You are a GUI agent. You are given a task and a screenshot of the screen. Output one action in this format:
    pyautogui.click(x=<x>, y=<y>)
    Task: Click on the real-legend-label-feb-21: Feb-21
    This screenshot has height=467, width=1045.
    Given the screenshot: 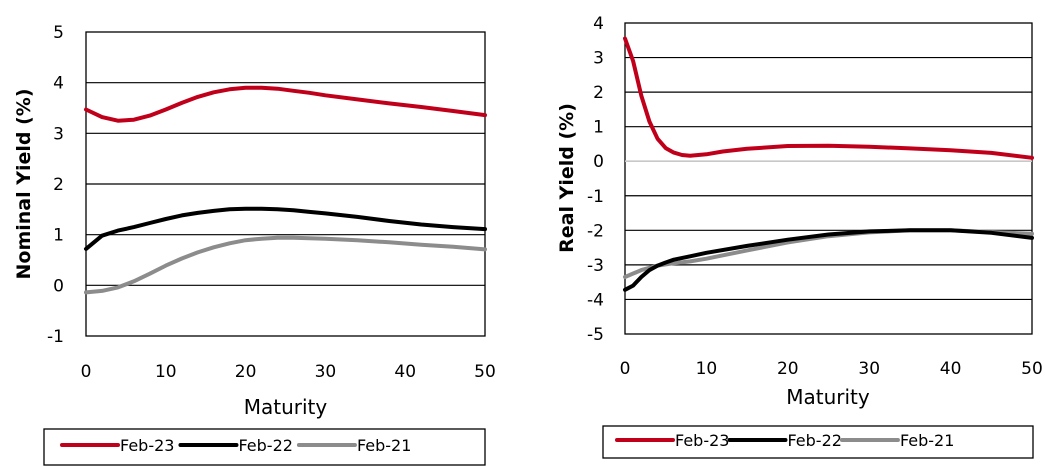 What is the action you would take?
    pyautogui.click(x=927, y=440)
    